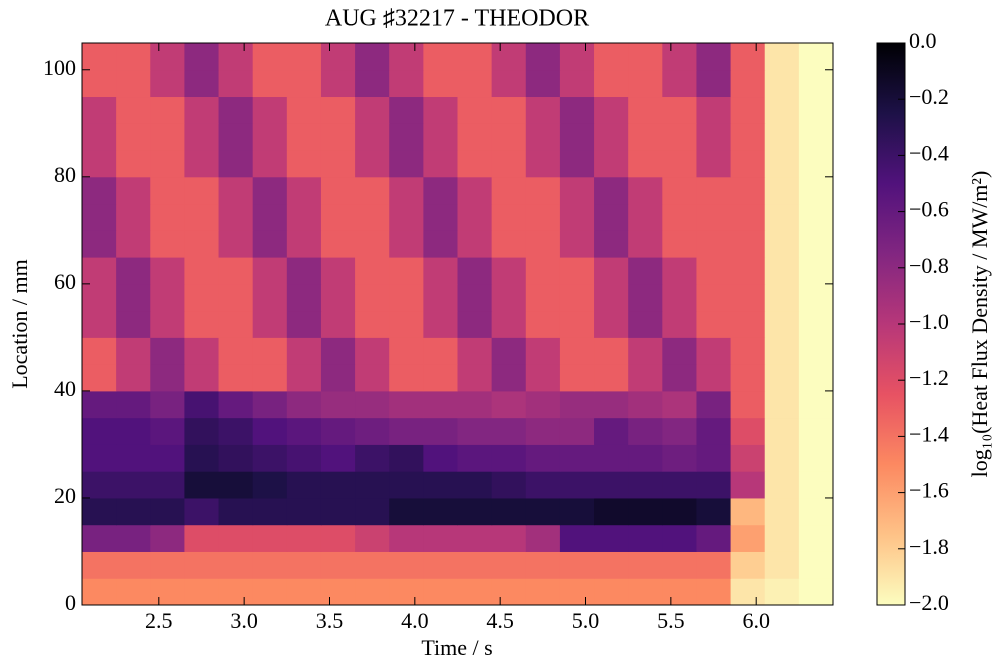 The height and width of the screenshot is (668, 996). I want to click on y-tick-label: 60, so click(65, 281).